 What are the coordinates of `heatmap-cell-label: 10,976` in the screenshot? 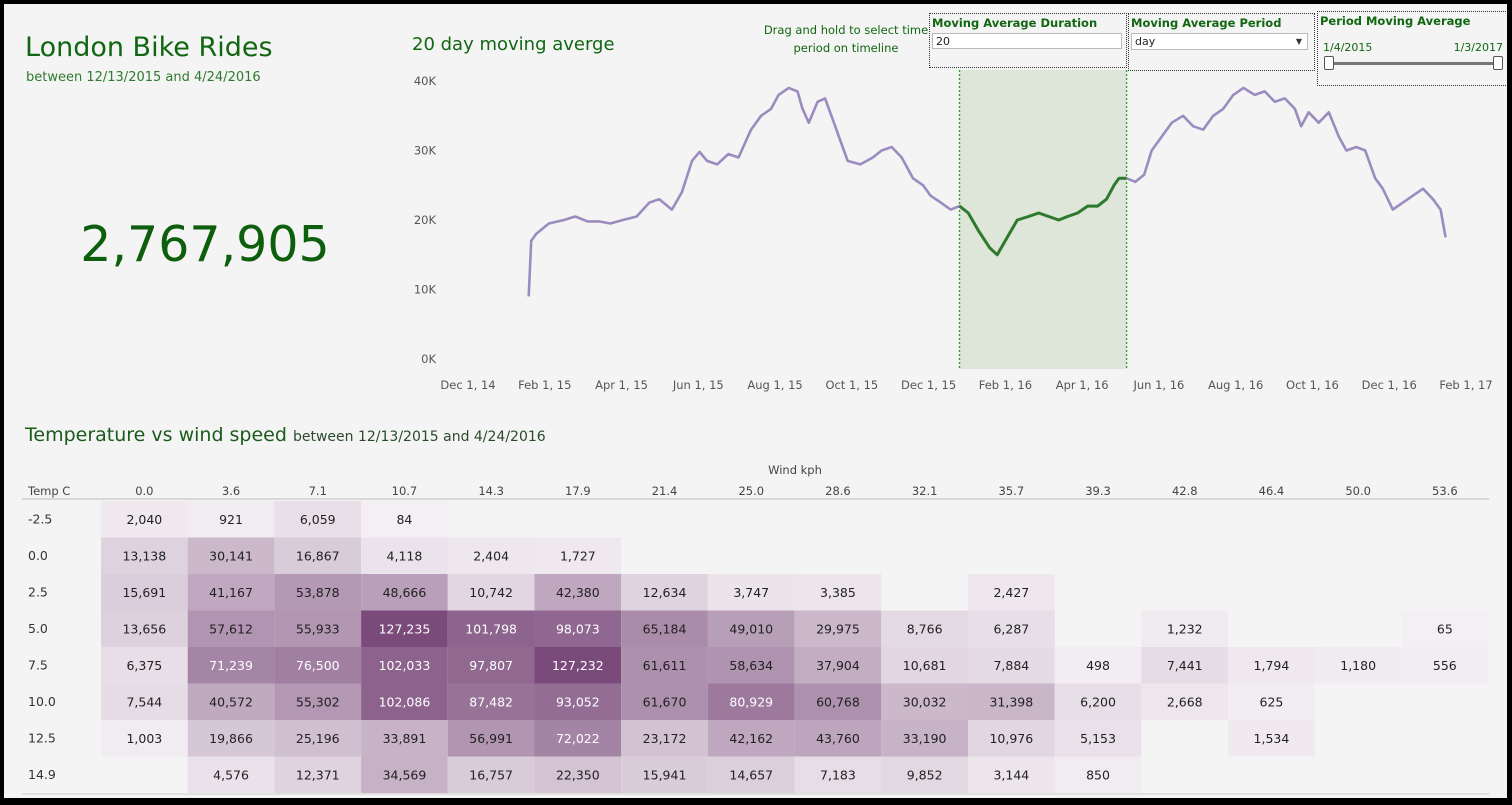 It's located at (1011, 738).